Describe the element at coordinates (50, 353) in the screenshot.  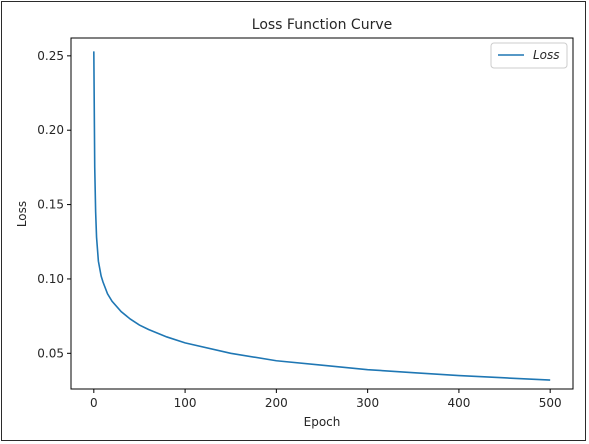
I see `y-tick-label: 0.05` at that location.